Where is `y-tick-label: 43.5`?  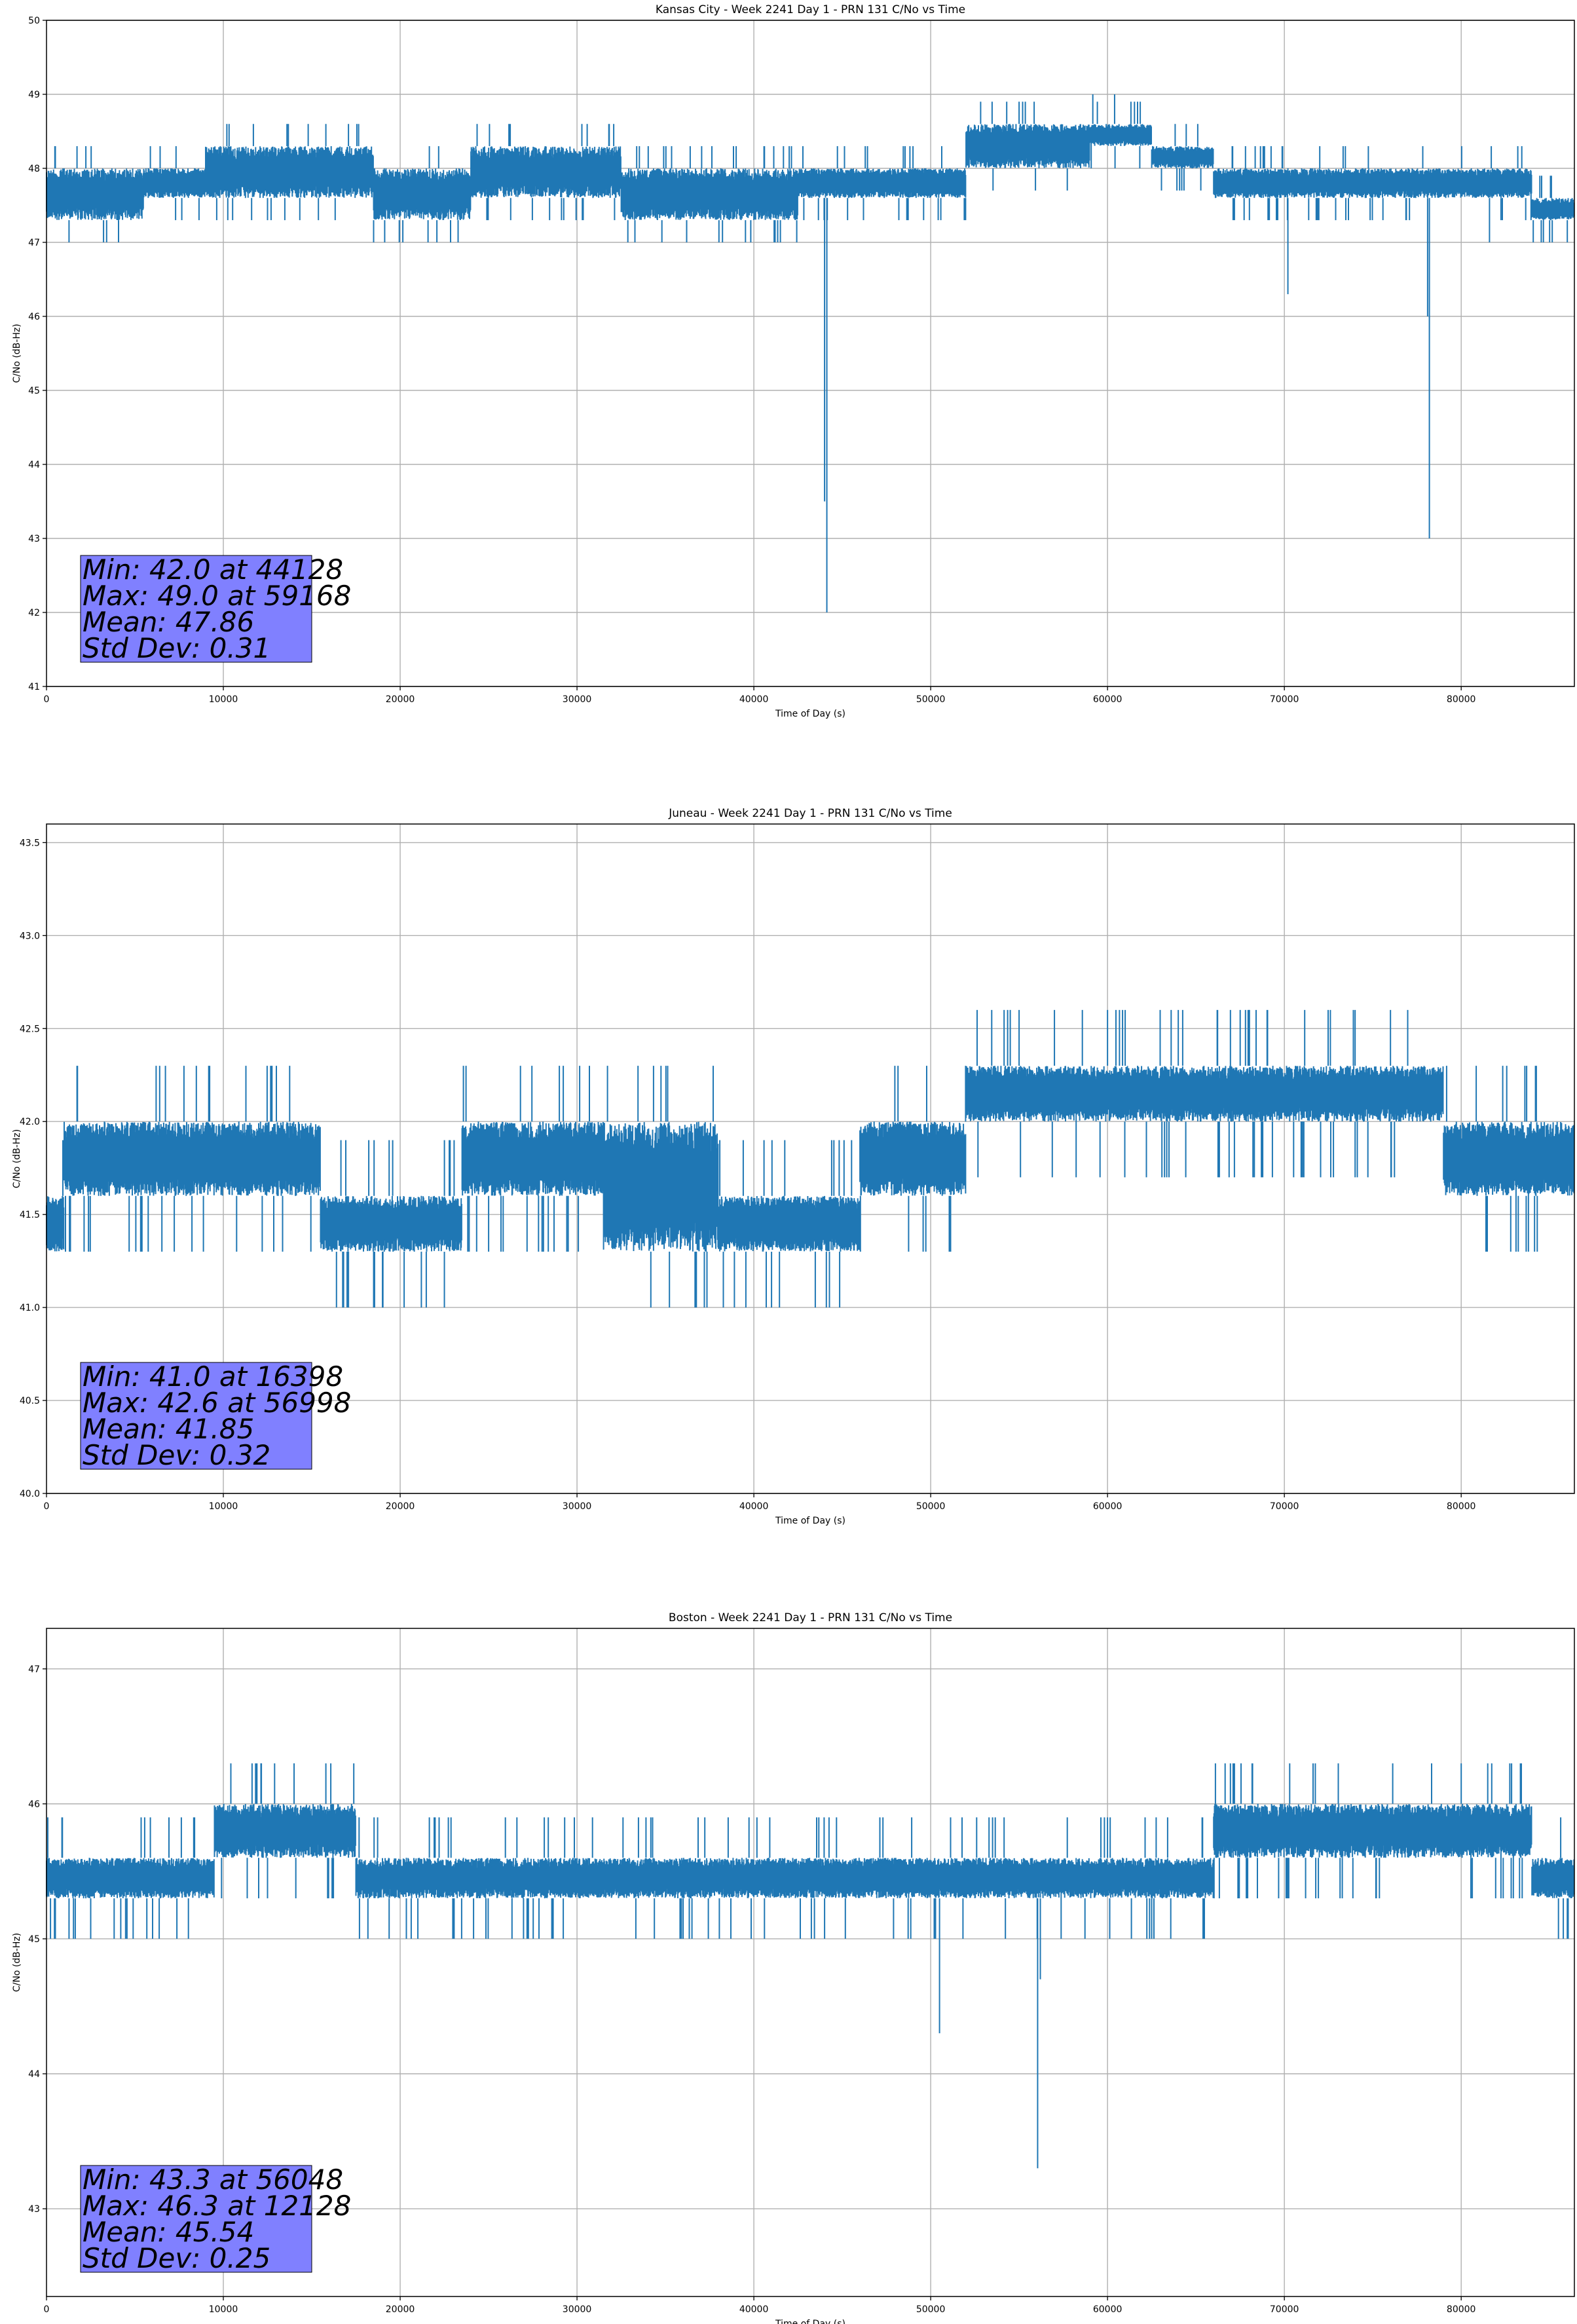
y-tick-label: 43.5 is located at coordinates (30, 843).